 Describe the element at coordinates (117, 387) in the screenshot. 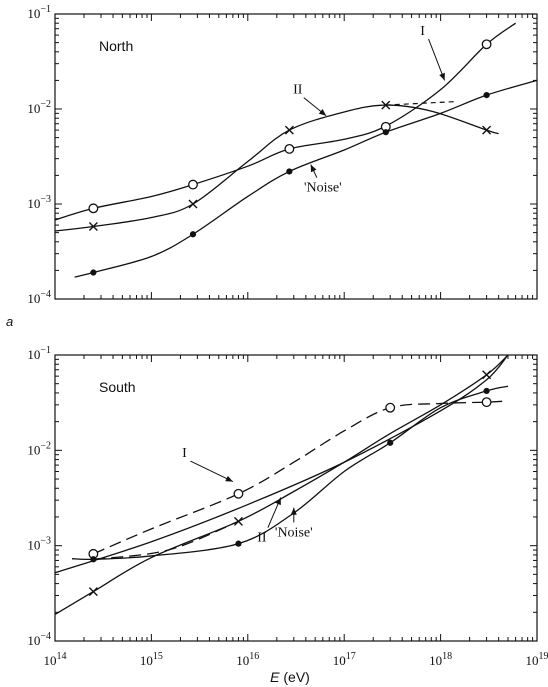

I see `panel-title: South` at that location.